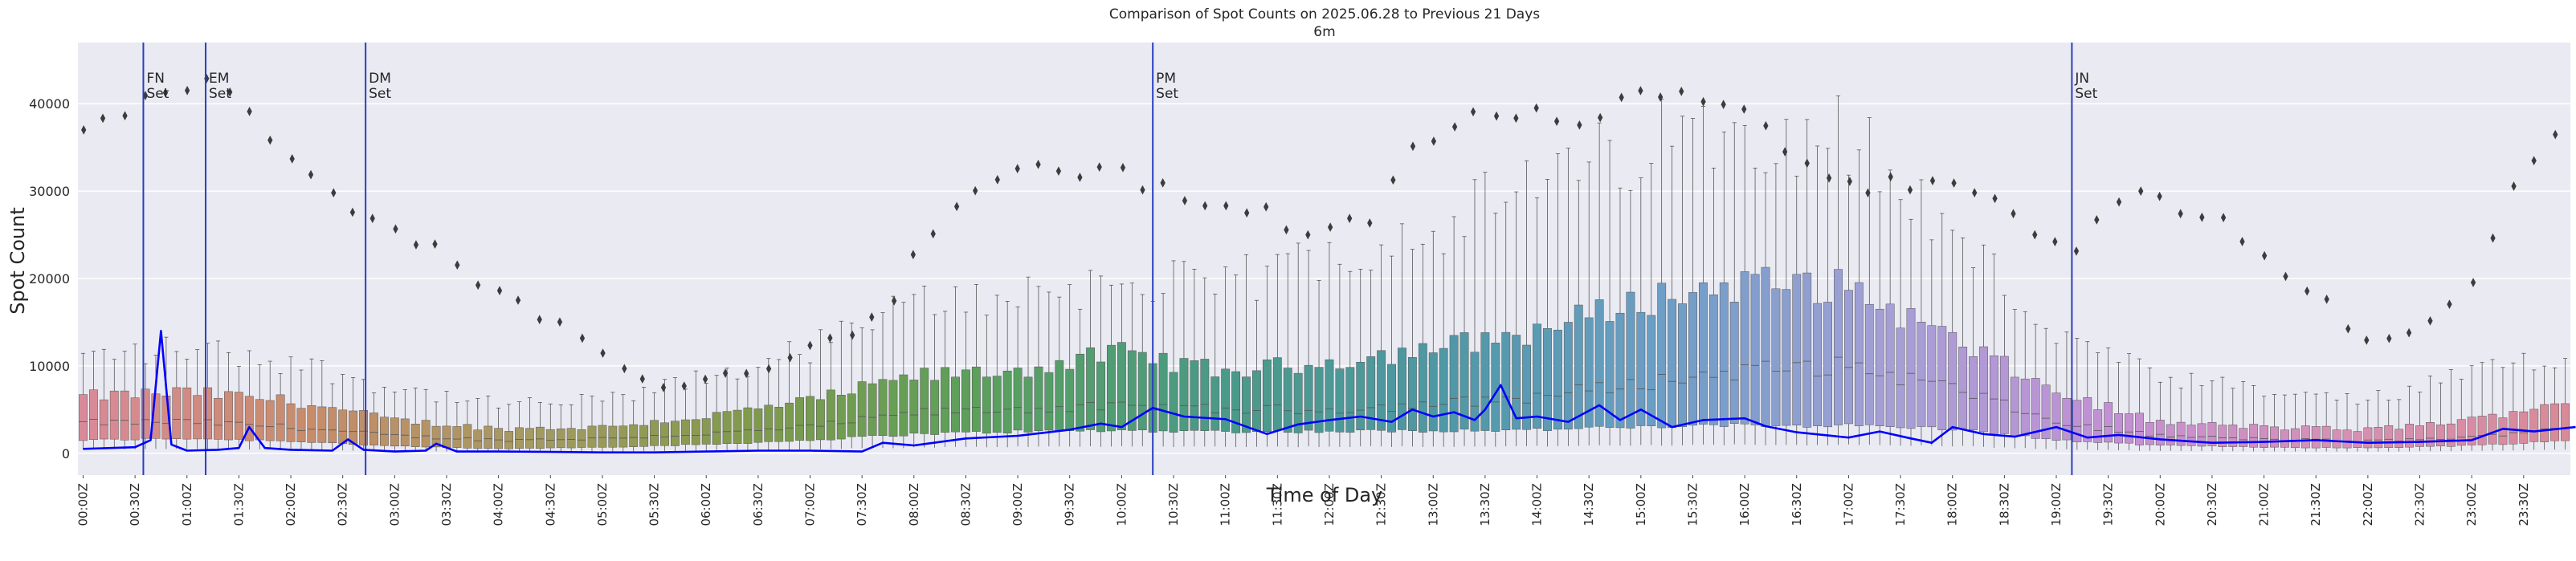 The image size is (2576, 561). I want to click on x-tick-label: 23:00Z, so click(2471, 504).